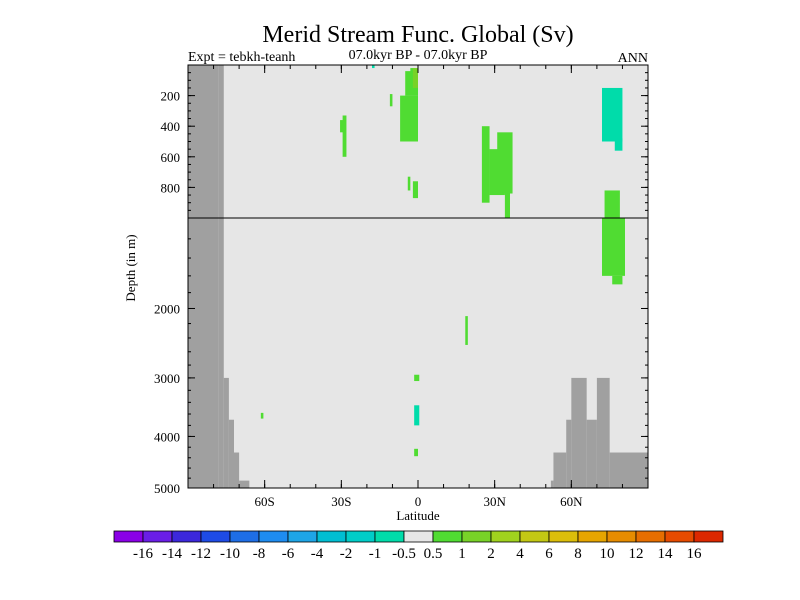 This screenshot has height=600, width=800. What do you see at coordinates (607, 554) in the screenshot?
I see `colorbar-label: 10` at bounding box center [607, 554].